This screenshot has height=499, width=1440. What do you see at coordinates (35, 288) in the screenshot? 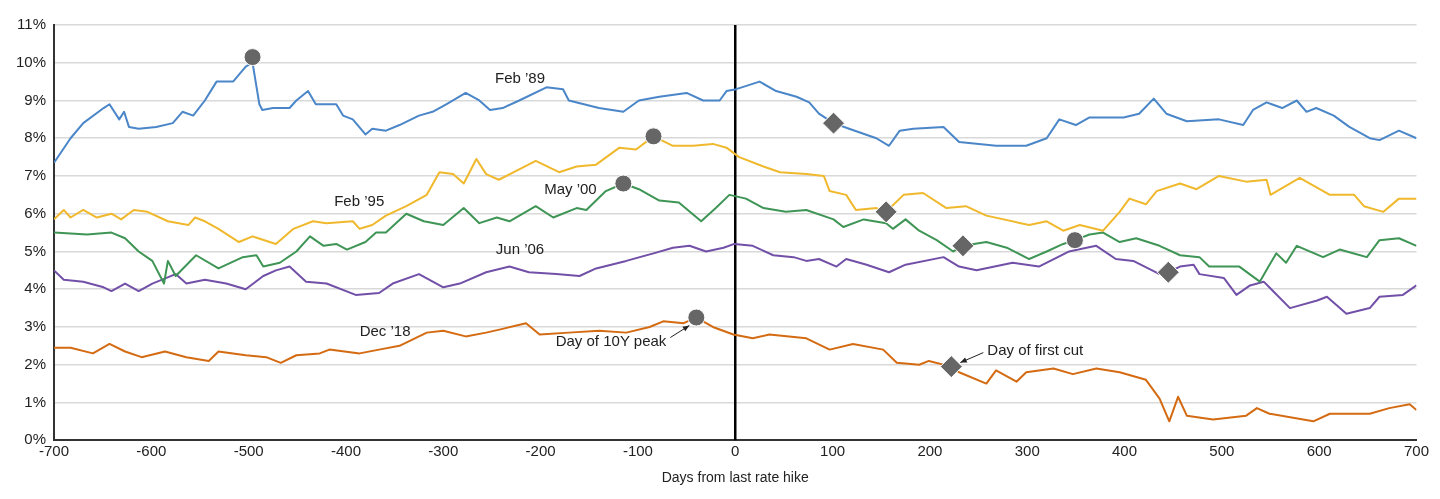
I see `y-tick-label: 4%` at bounding box center [35, 288].